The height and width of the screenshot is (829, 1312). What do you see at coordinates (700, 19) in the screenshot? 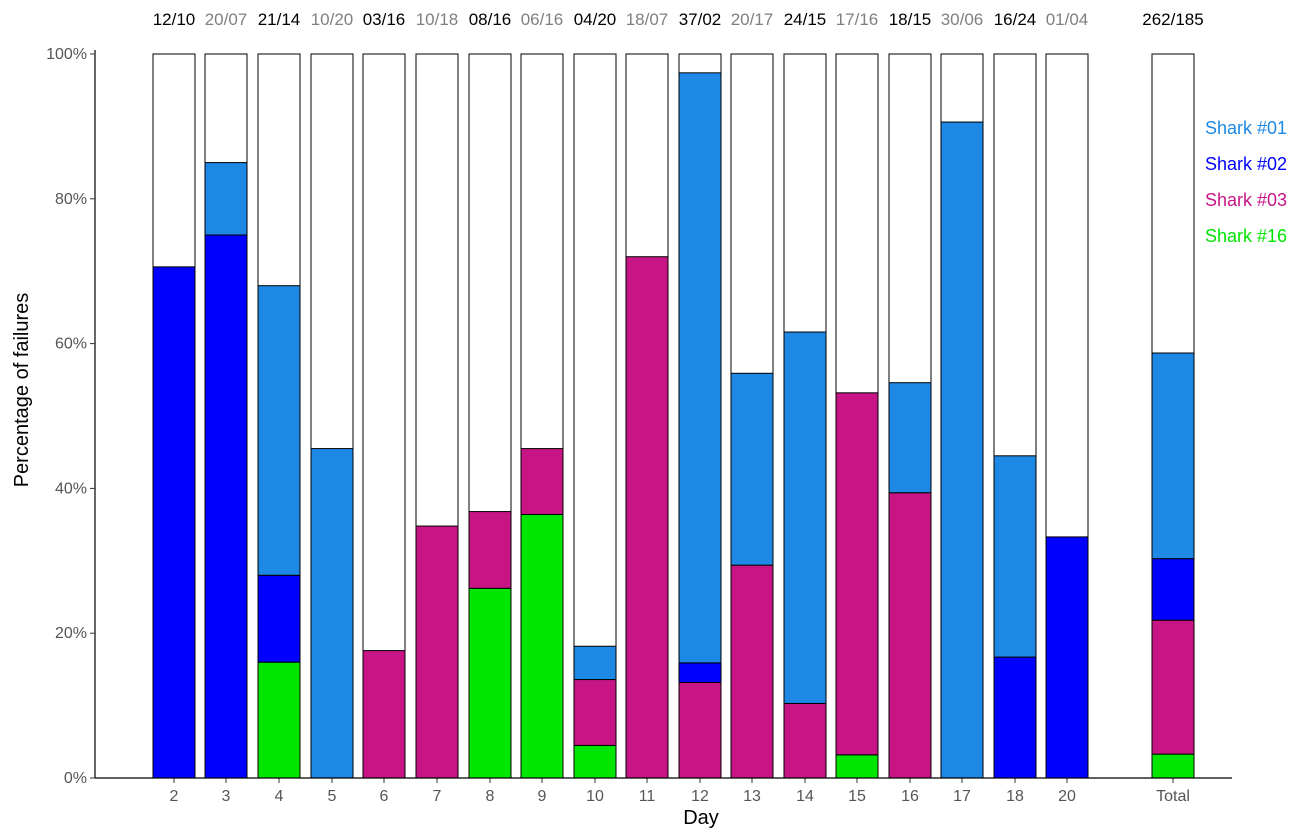
I see `top-label-12: 37/02` at bounding box center [700, 19].